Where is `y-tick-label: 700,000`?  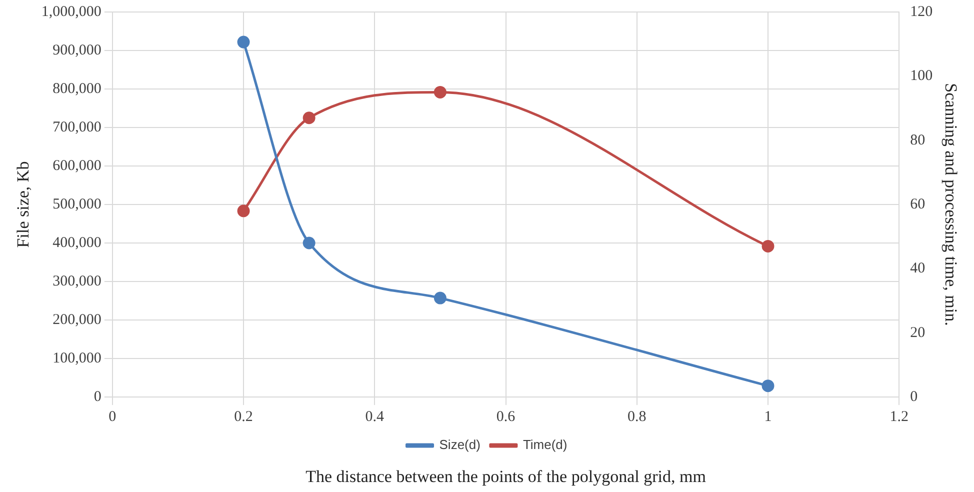 y-tick-label: 700,000 is located at coordinates (77, 127).